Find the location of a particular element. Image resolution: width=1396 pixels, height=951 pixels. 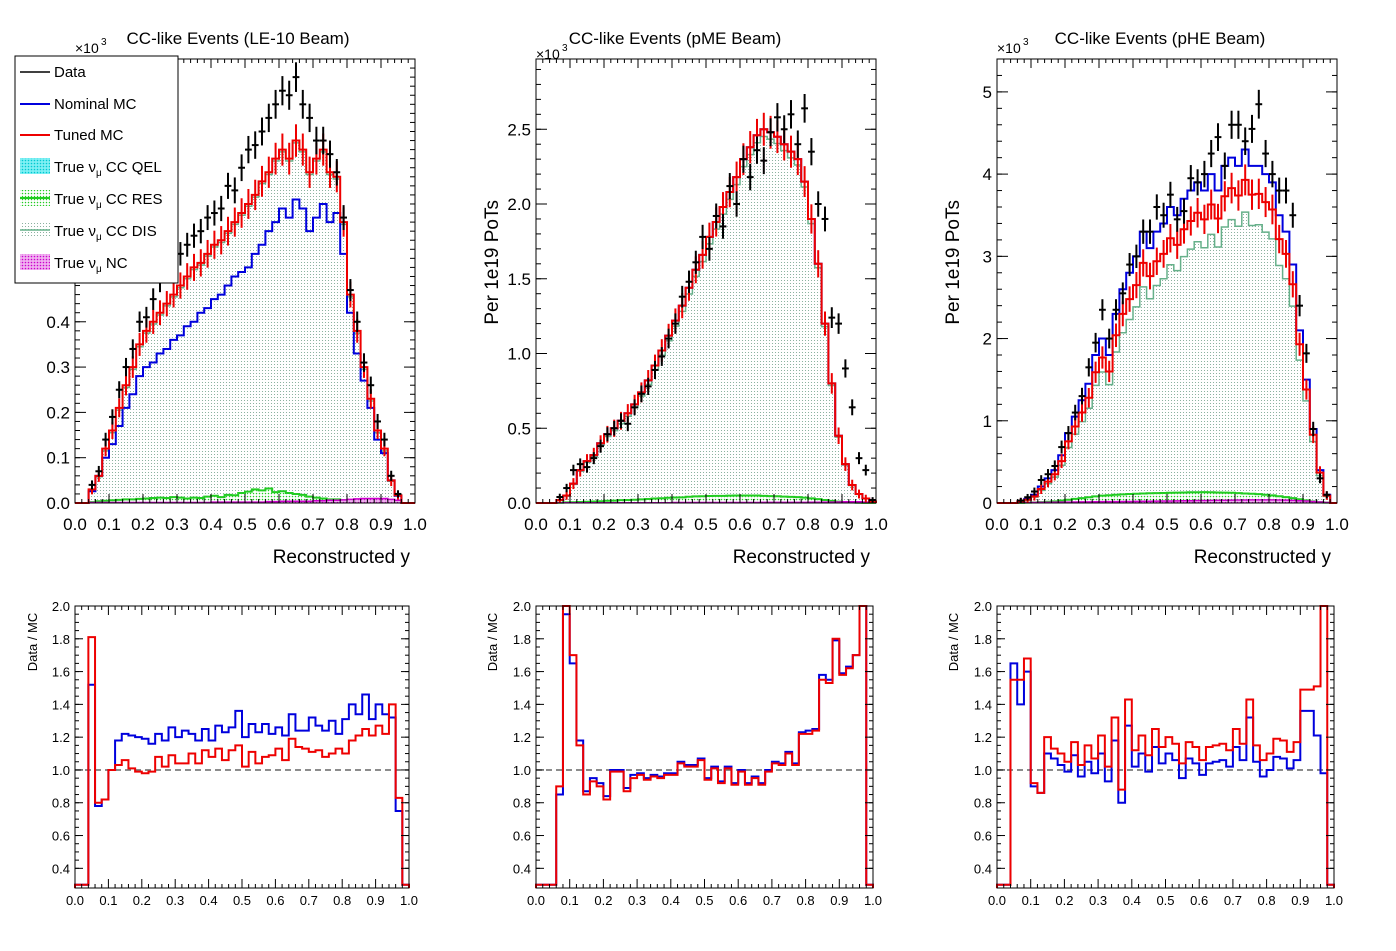

y-tick-label: 1.2 is located at coordinates (61, 737).